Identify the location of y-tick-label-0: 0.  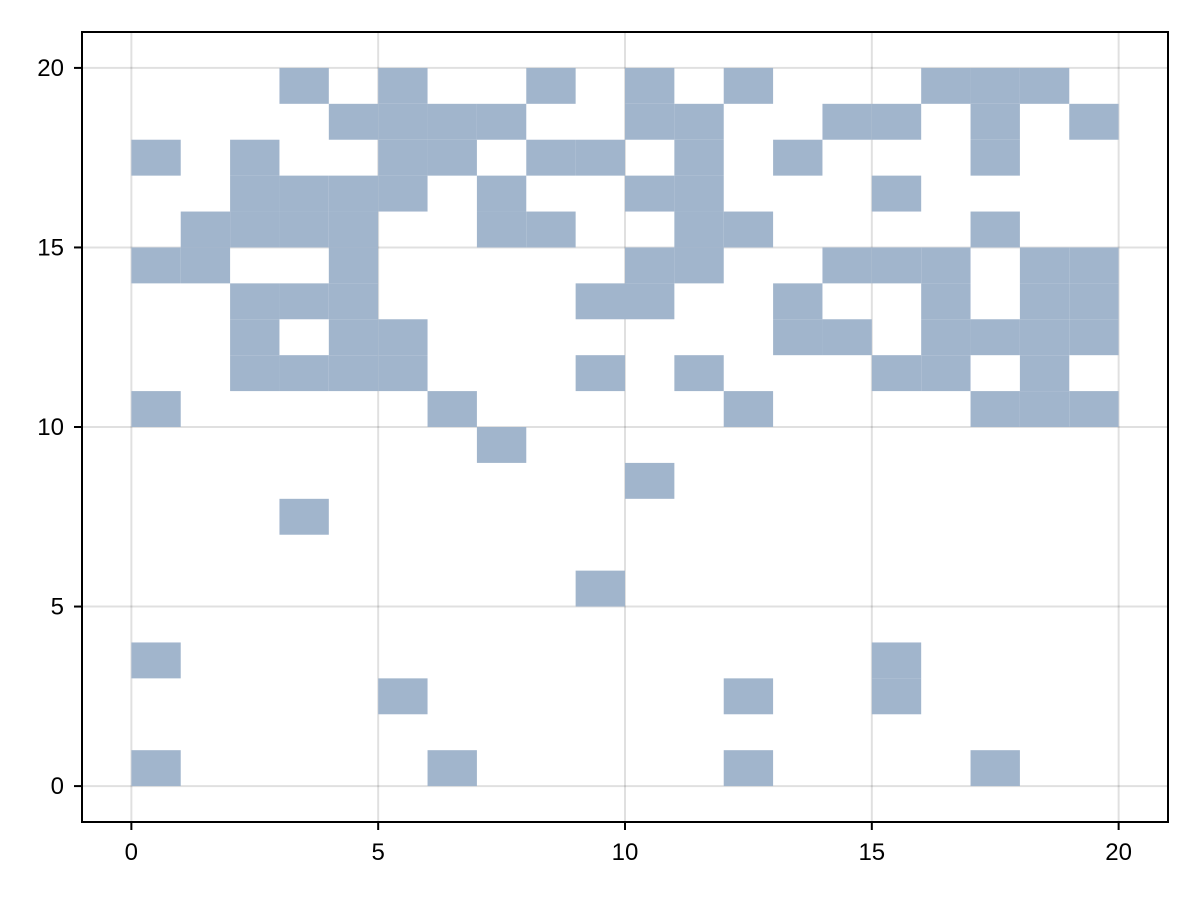
(57, 786).